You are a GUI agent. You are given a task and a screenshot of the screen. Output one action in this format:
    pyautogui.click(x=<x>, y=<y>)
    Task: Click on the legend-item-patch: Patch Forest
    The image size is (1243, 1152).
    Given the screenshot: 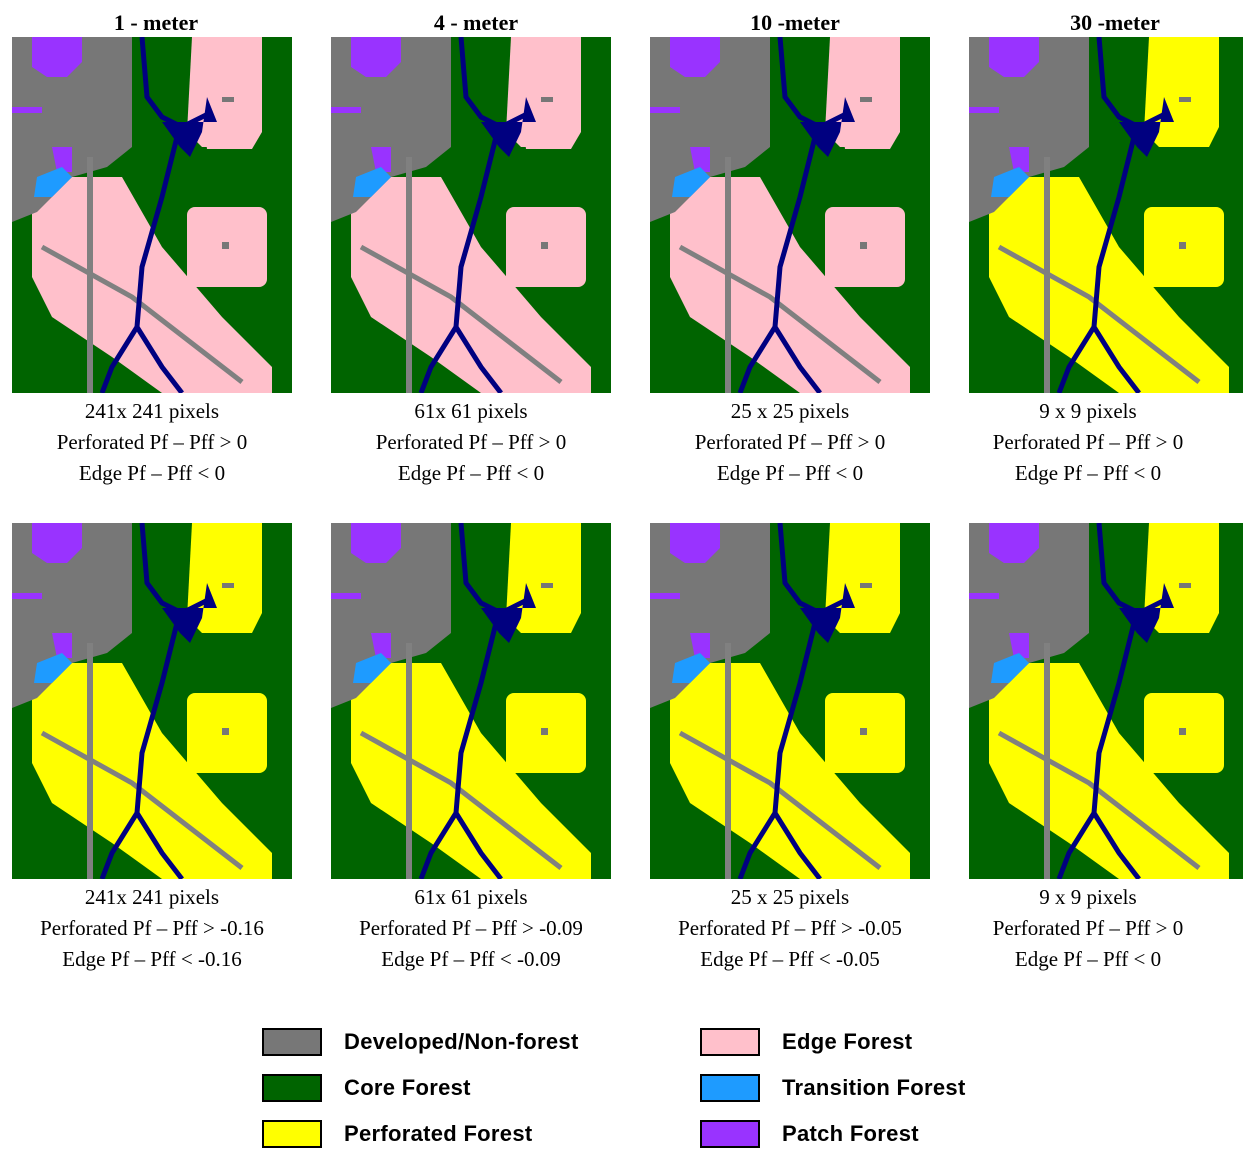 What is the action you would take?
    pyautogui.click(x=809, y=1134)
    